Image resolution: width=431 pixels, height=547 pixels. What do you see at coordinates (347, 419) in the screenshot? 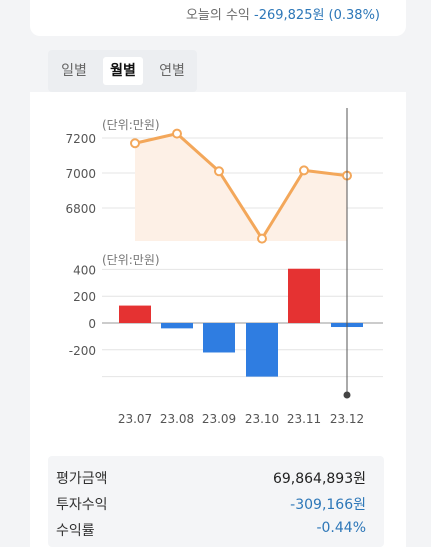
I see `x-tick-label: 23.12` at bounding box center [347, 419].